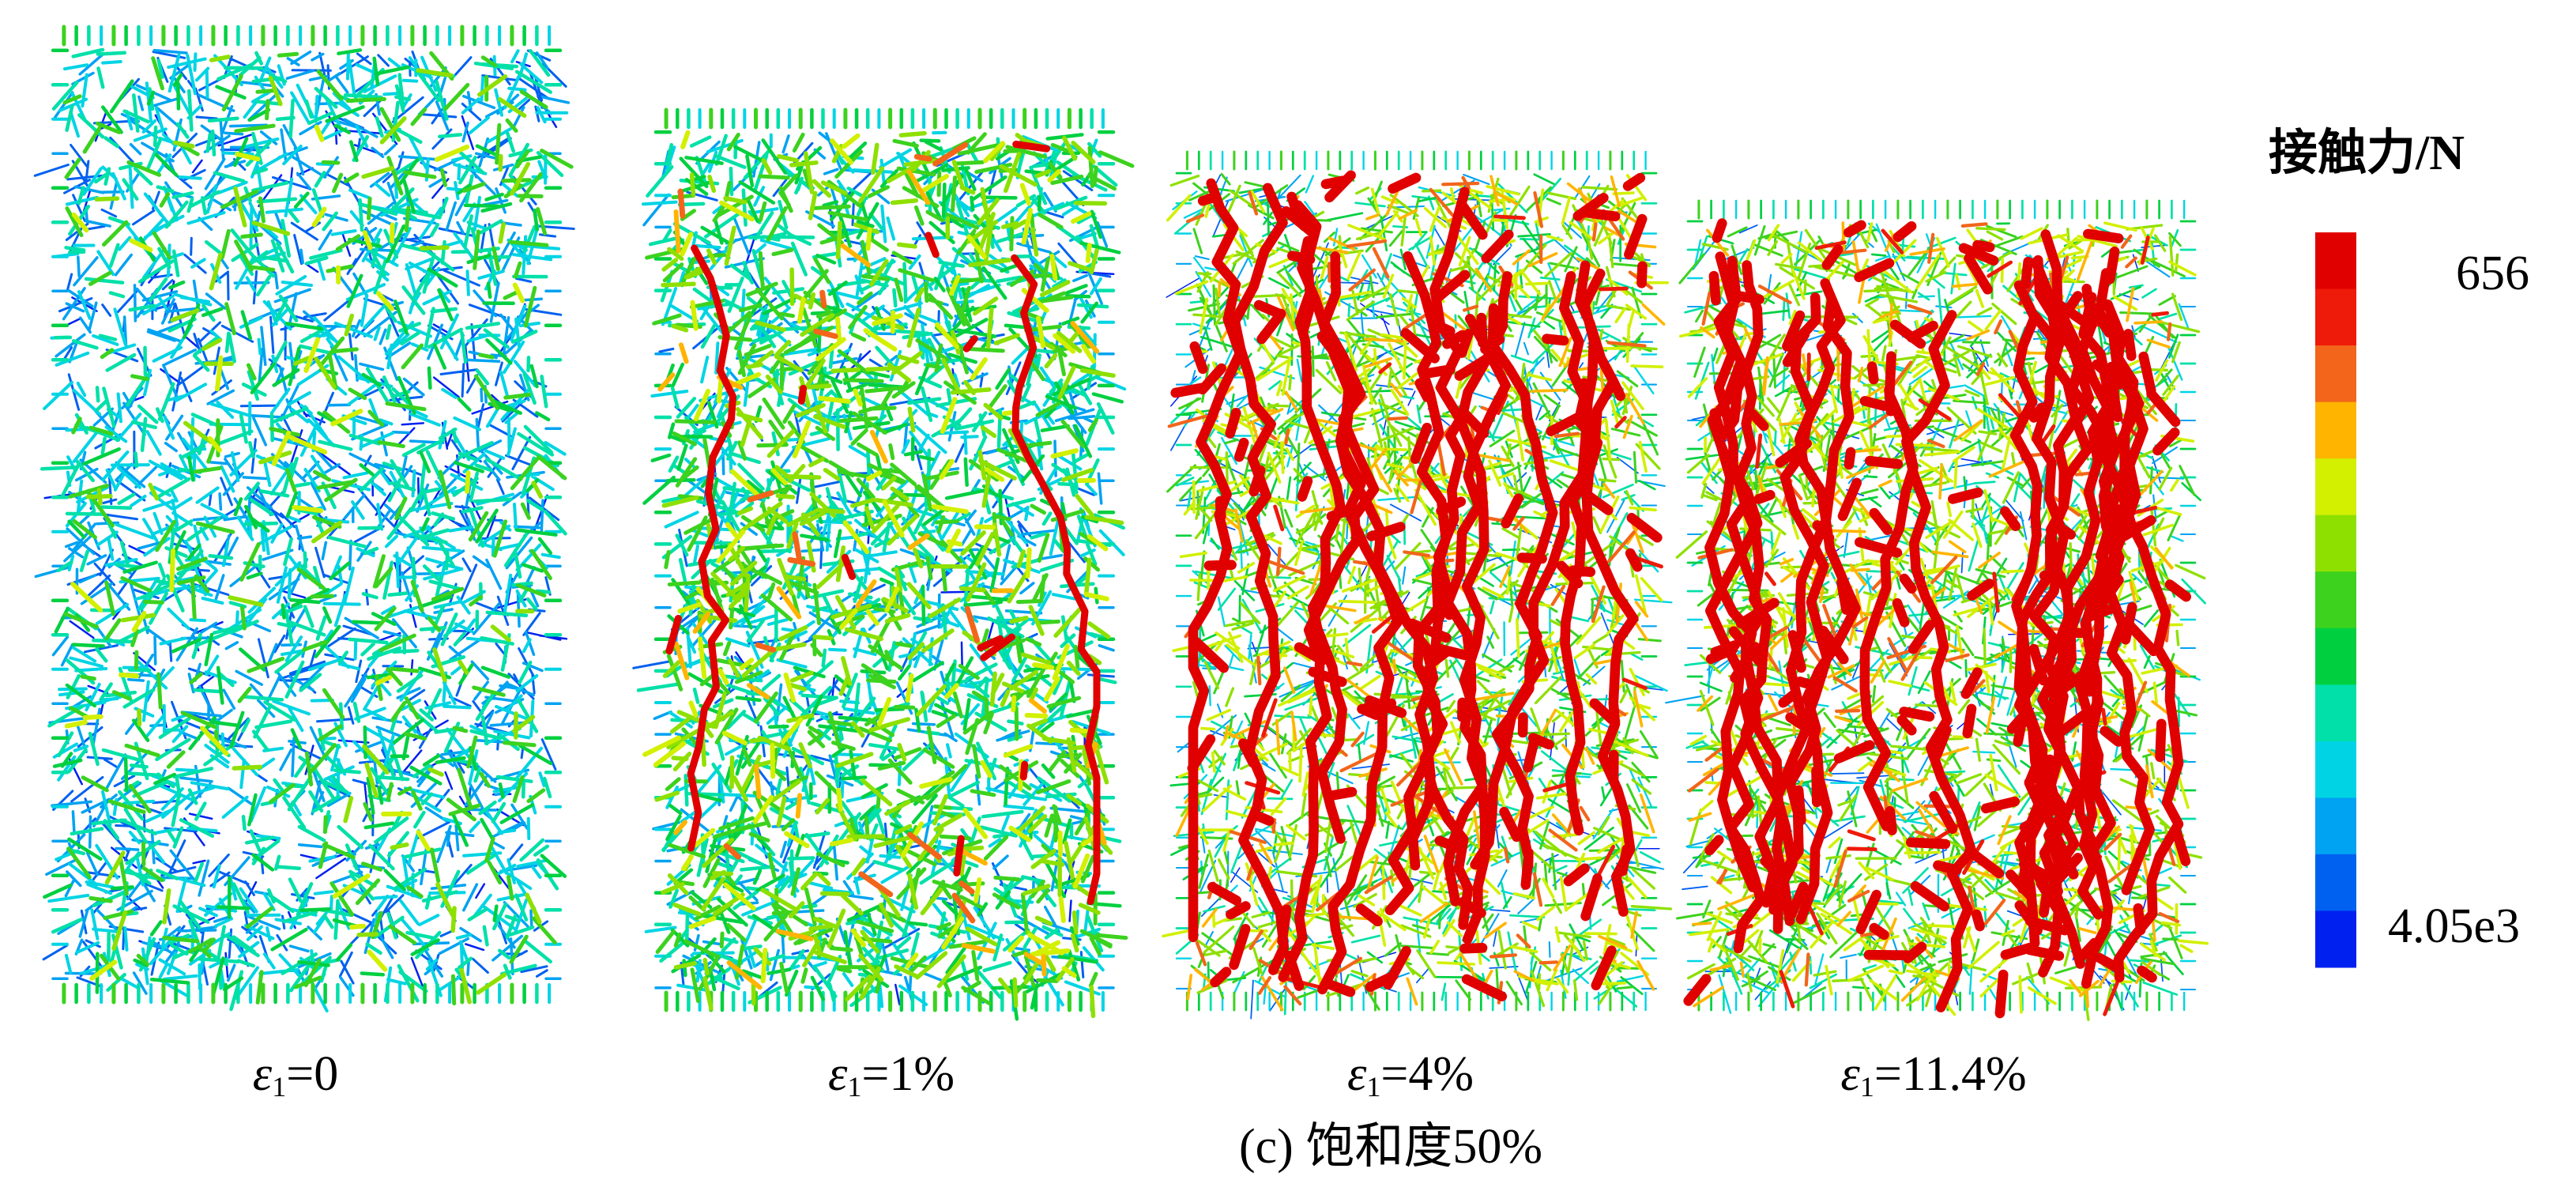 The height and width of the screenshot is (1195, 2576). I want to click on panel-label: ε1=1%, so click(891, 1075).